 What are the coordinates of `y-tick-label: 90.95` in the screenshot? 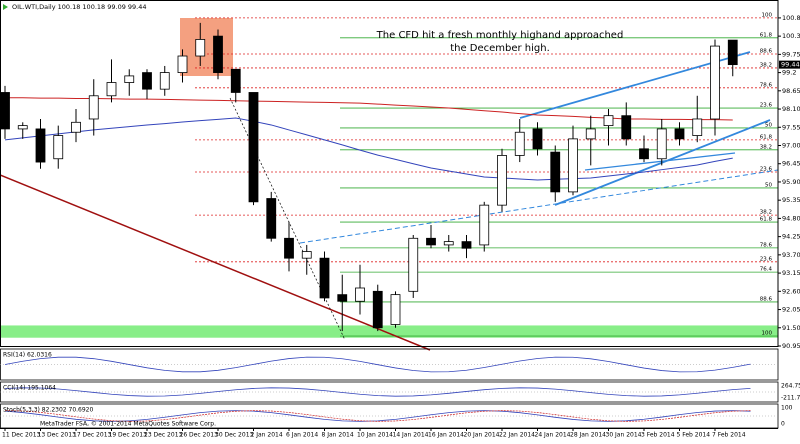 It's located at (791, 346).